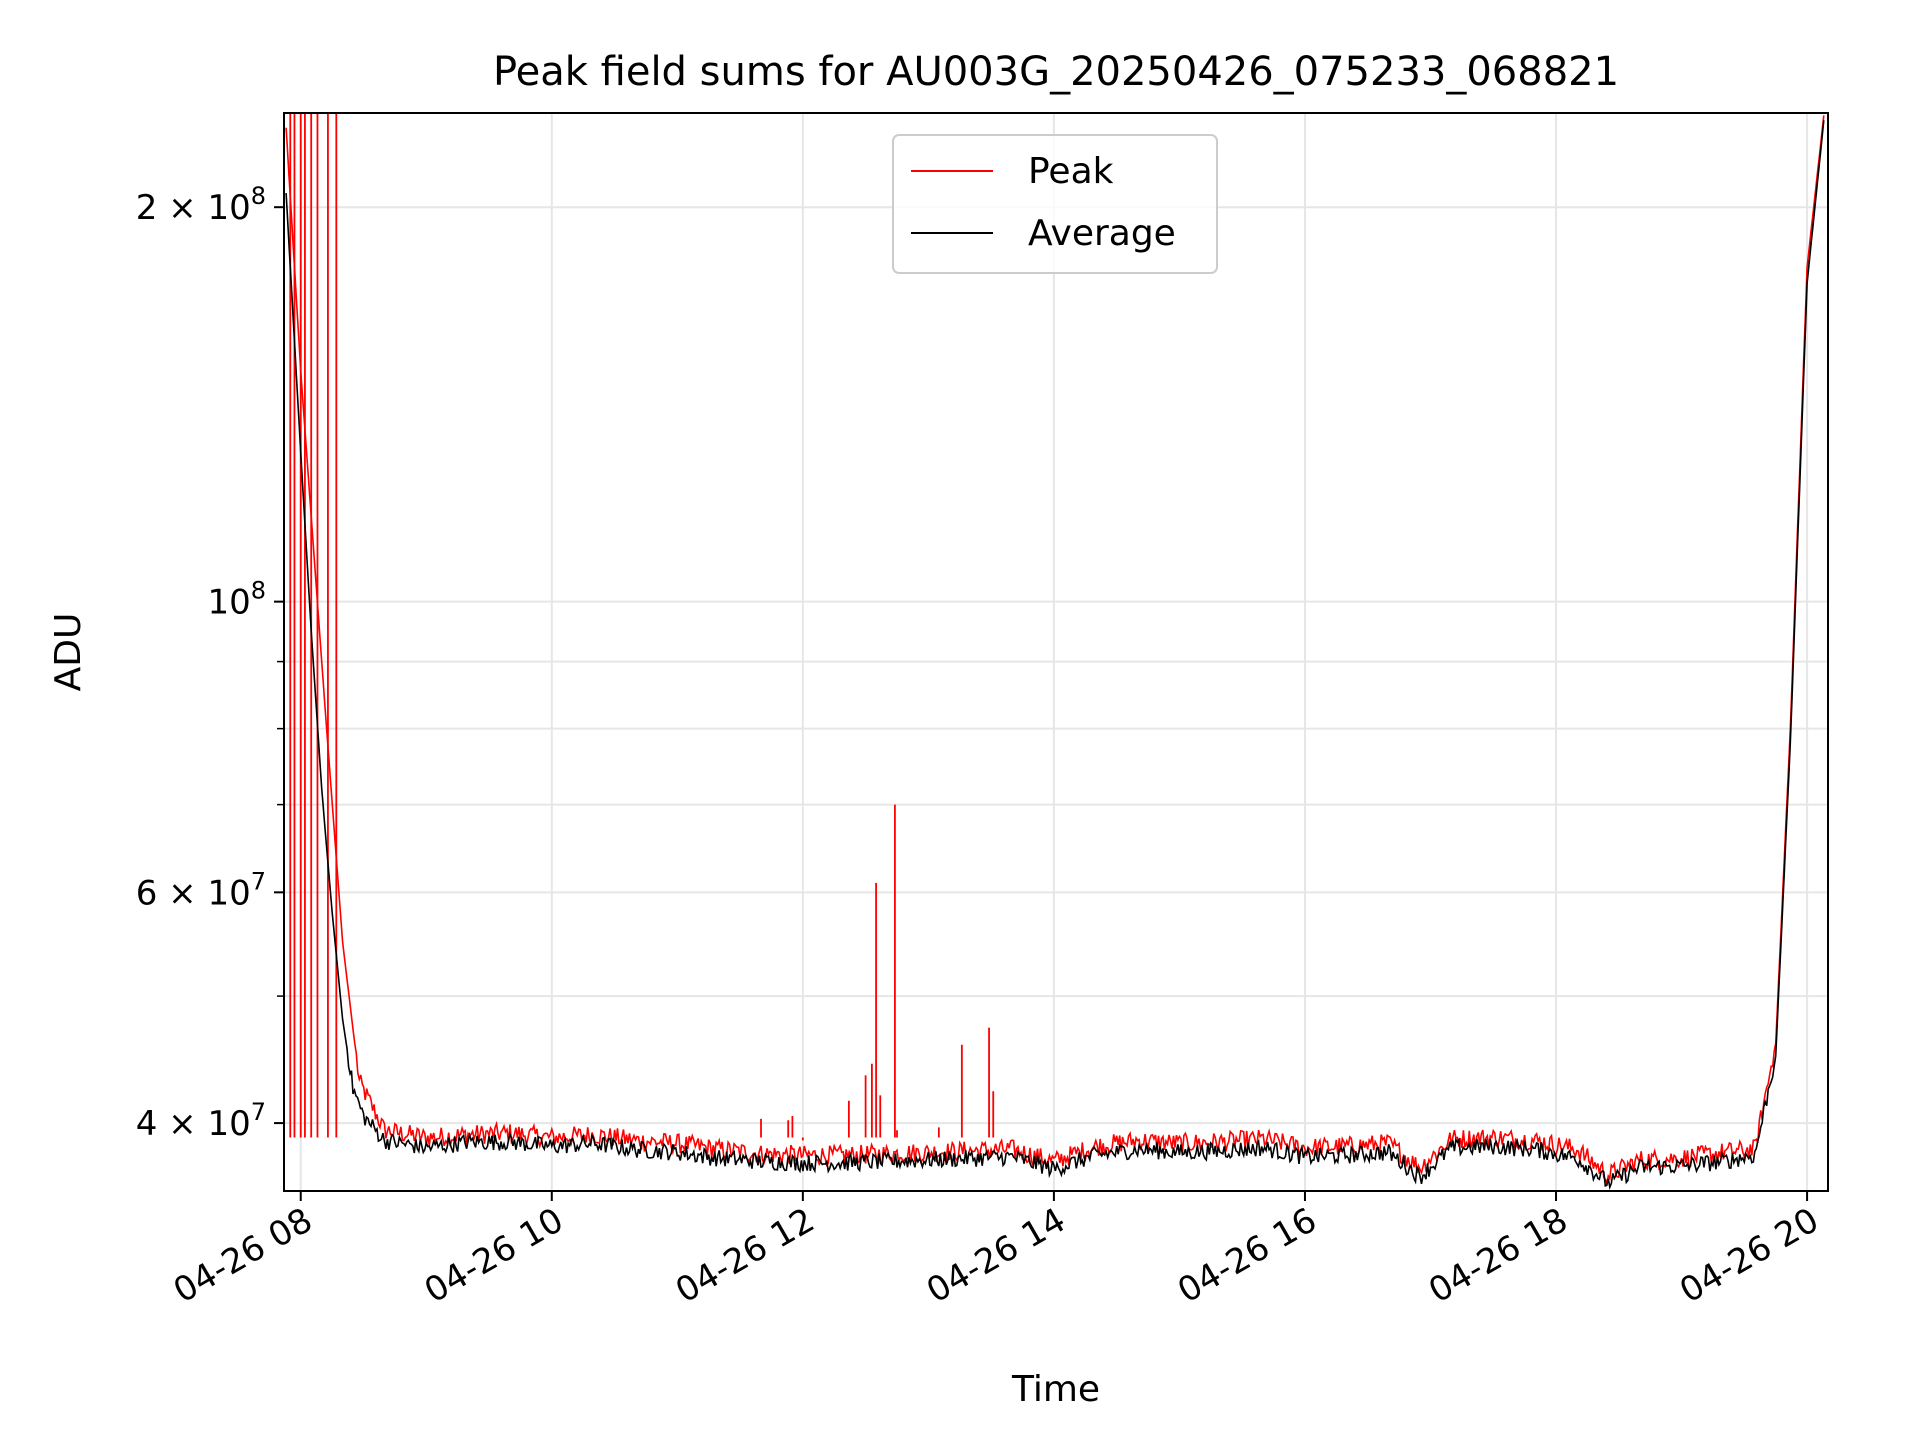  What do you see at coordinates (68, 652) in the screenshot?
I see `y-axis-label: ADU` at bounding box center [68, 652].